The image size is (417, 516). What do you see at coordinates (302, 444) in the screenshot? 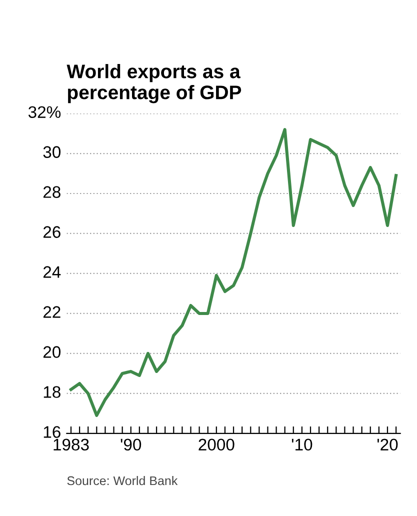
I see `x-tick-label: '10` at bounding box center [302, 444].